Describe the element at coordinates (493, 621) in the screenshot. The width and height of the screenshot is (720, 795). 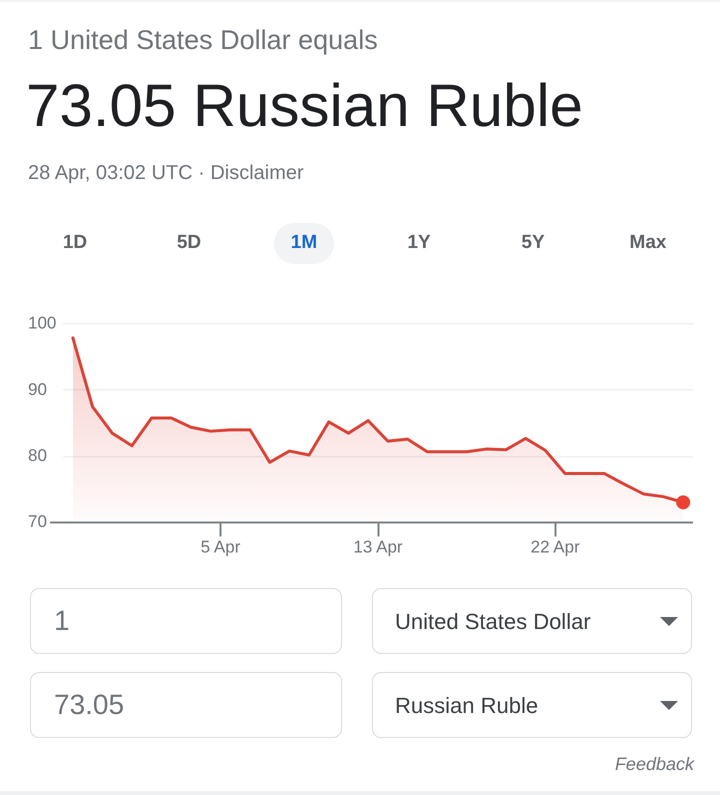
I see `text: United States Dollar` at that location.